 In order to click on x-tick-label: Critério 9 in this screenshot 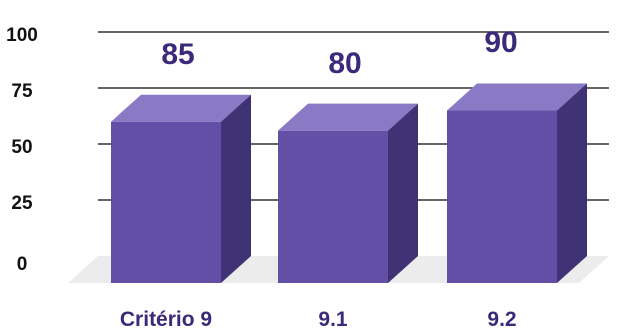, I will do `click(166, 319)`.